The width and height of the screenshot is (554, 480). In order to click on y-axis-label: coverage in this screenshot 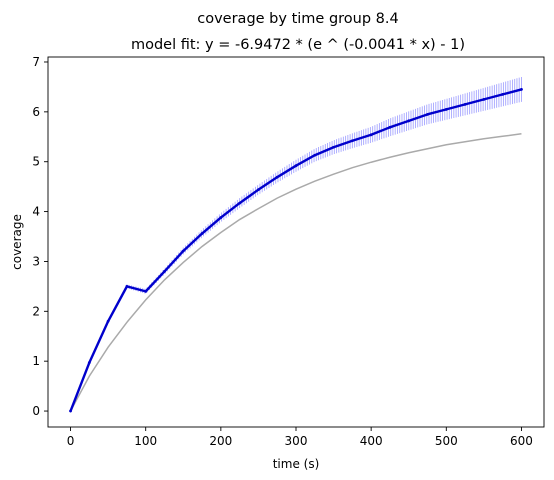, I will do `click(17, 242)`.